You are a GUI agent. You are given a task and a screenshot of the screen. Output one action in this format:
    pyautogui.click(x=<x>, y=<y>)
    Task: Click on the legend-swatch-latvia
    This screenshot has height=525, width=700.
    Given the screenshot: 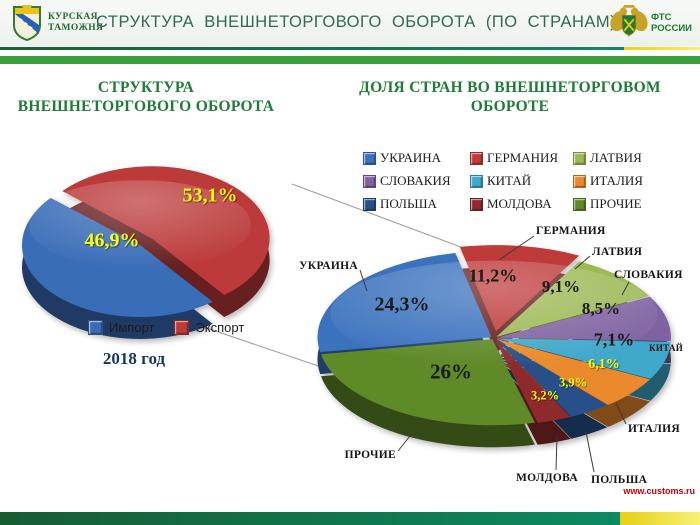 What is the action you would take?
    pyautogui.click(x=579, y=158)
    